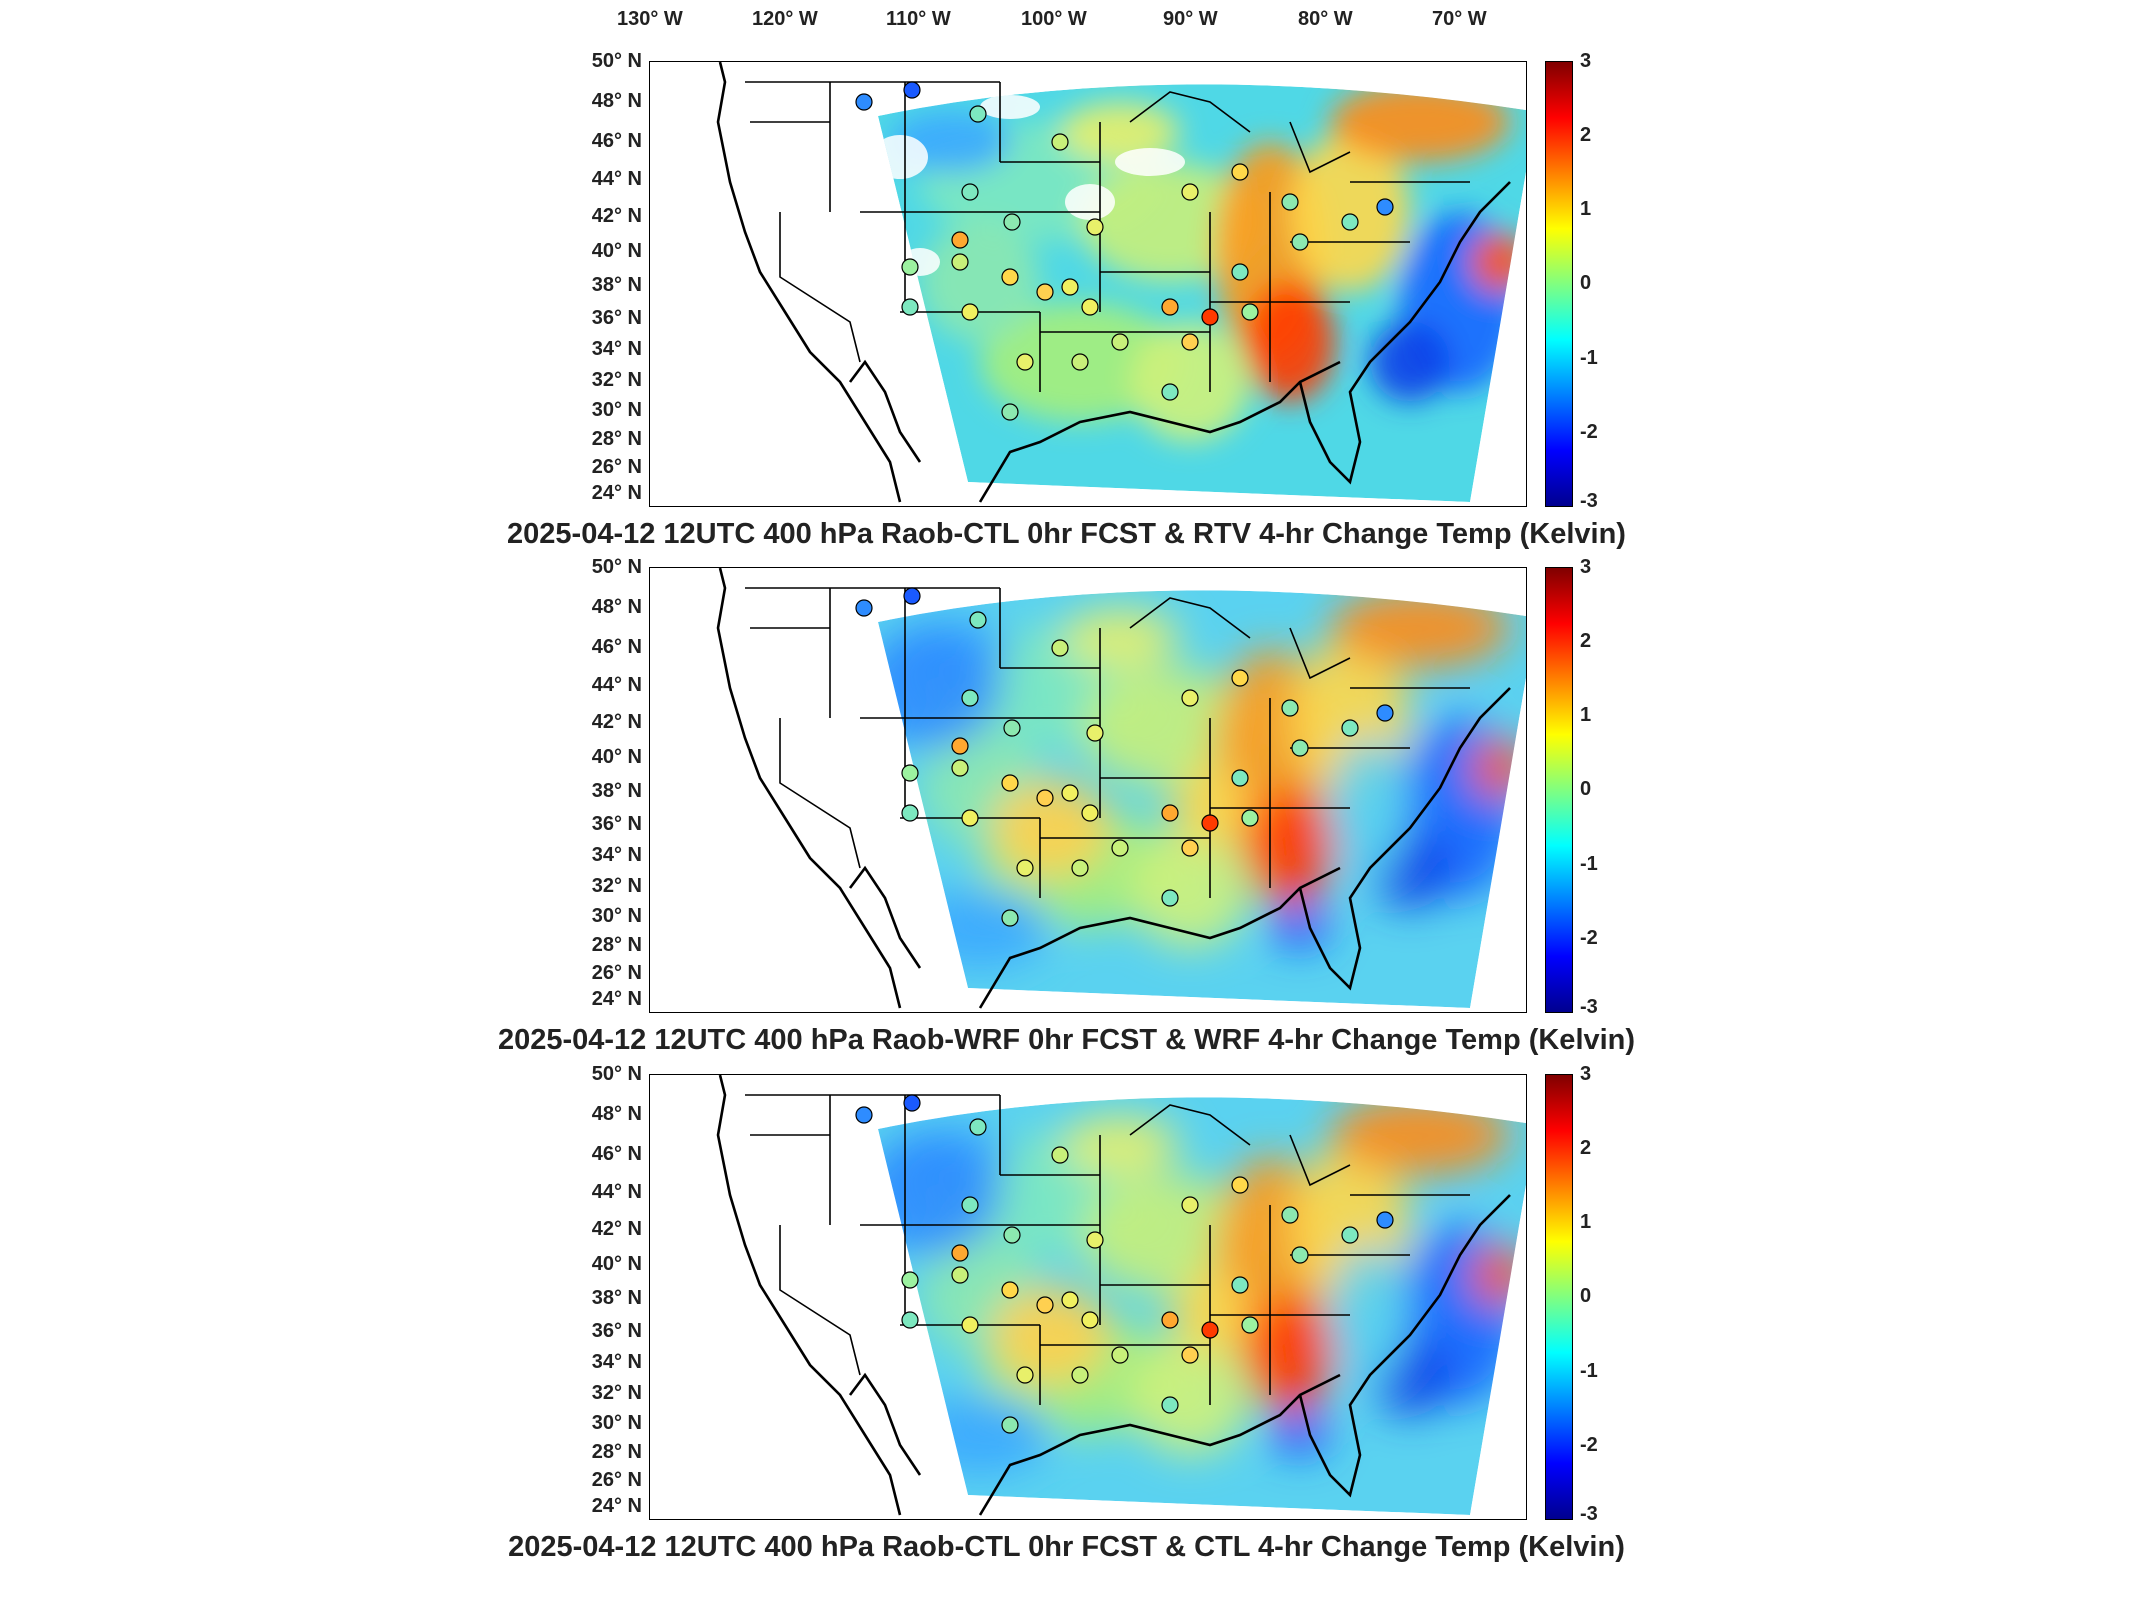 Image resolution: width=2133 pixels, height=1600 pixels. Describe the element at coordinates (616, 973) in the screenshot. I see `lat-label: 26° N` at that location.